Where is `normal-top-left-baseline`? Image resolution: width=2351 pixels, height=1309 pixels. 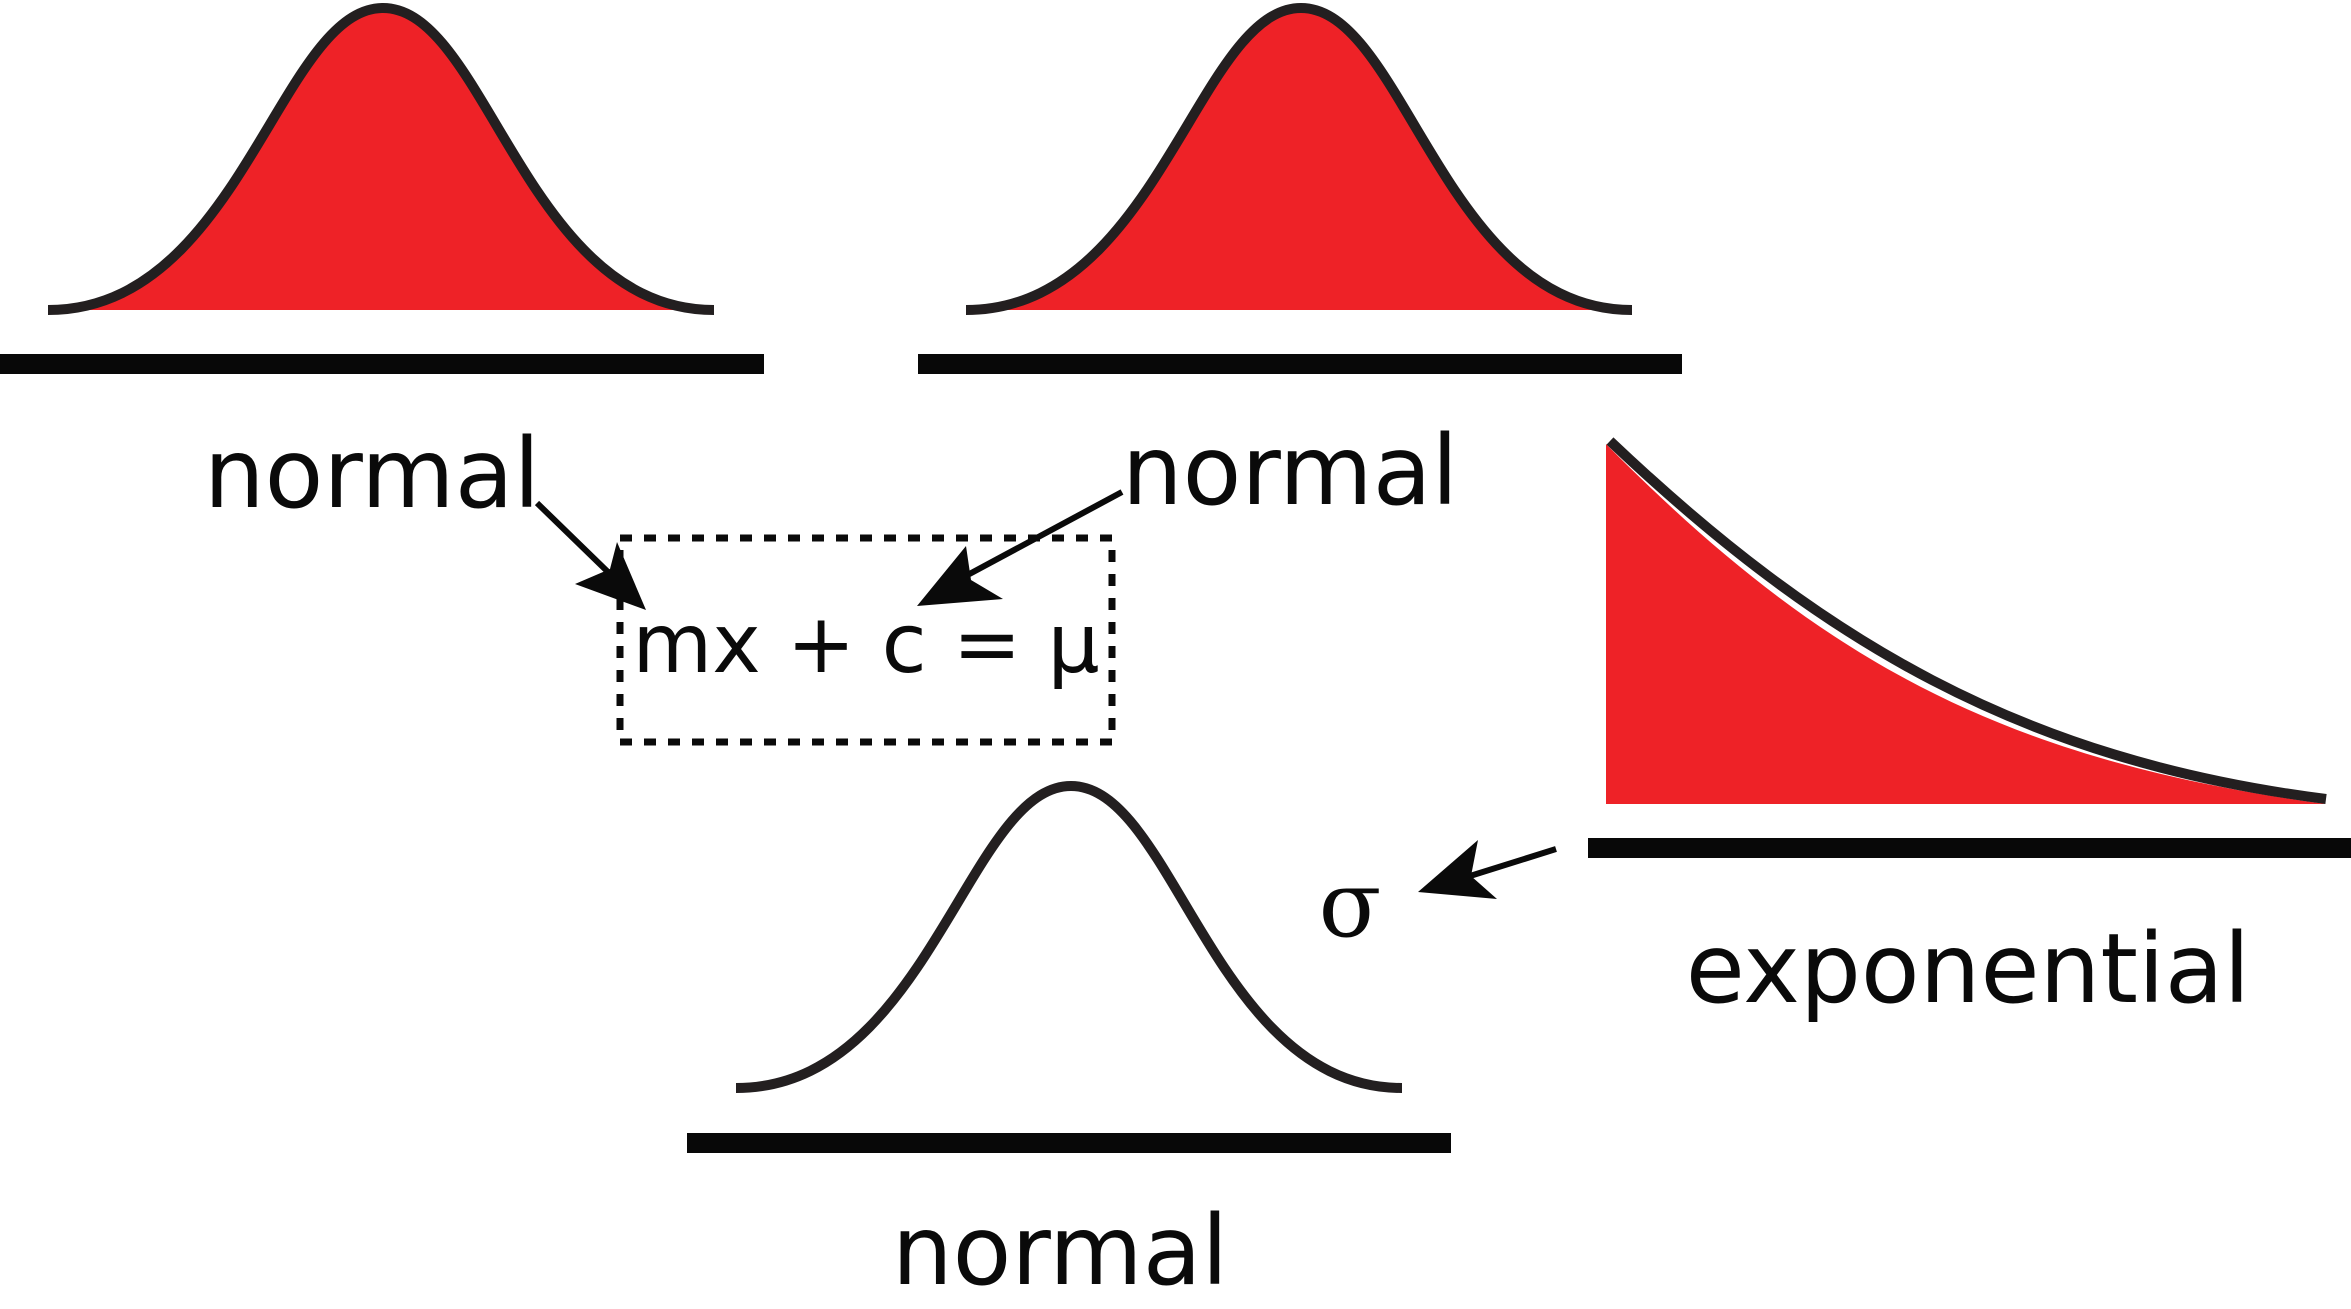 normal-top-left-baseline is located at coordinates (382, 364).